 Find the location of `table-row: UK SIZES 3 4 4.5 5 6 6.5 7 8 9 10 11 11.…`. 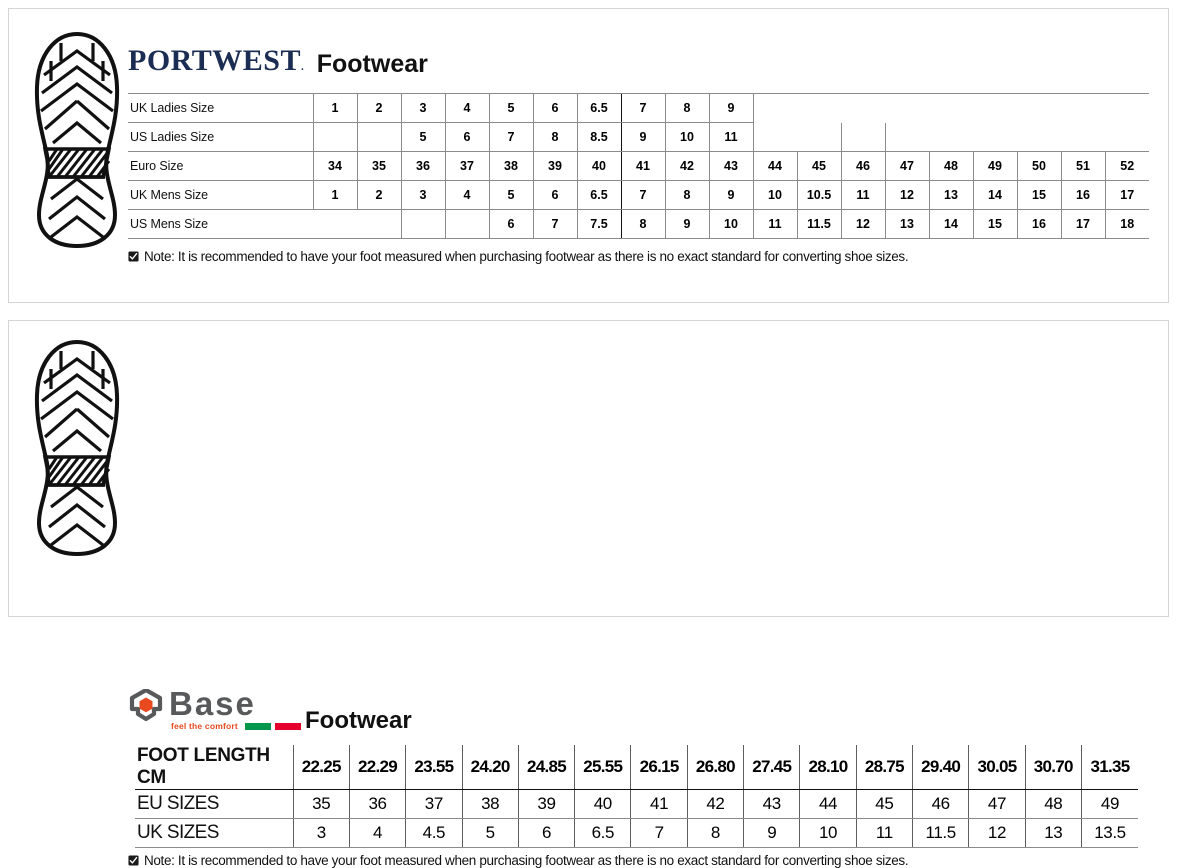

table-row: UK SIZES 3 4 4.5 5 6 6.5 7 8 9 10 11 11.… is located at coordinates (636, 833).